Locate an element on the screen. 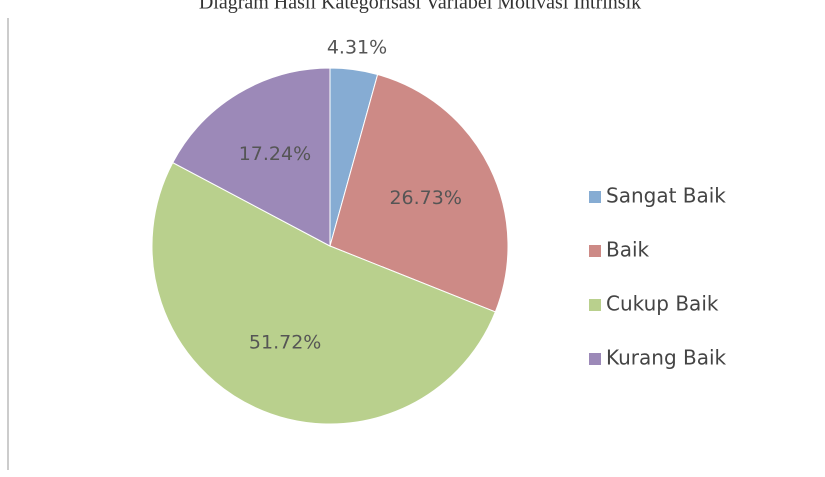 The width and height of the screenshot is (825, 477). legend-label: Cukup Baik is located at coordinates (662, 304).